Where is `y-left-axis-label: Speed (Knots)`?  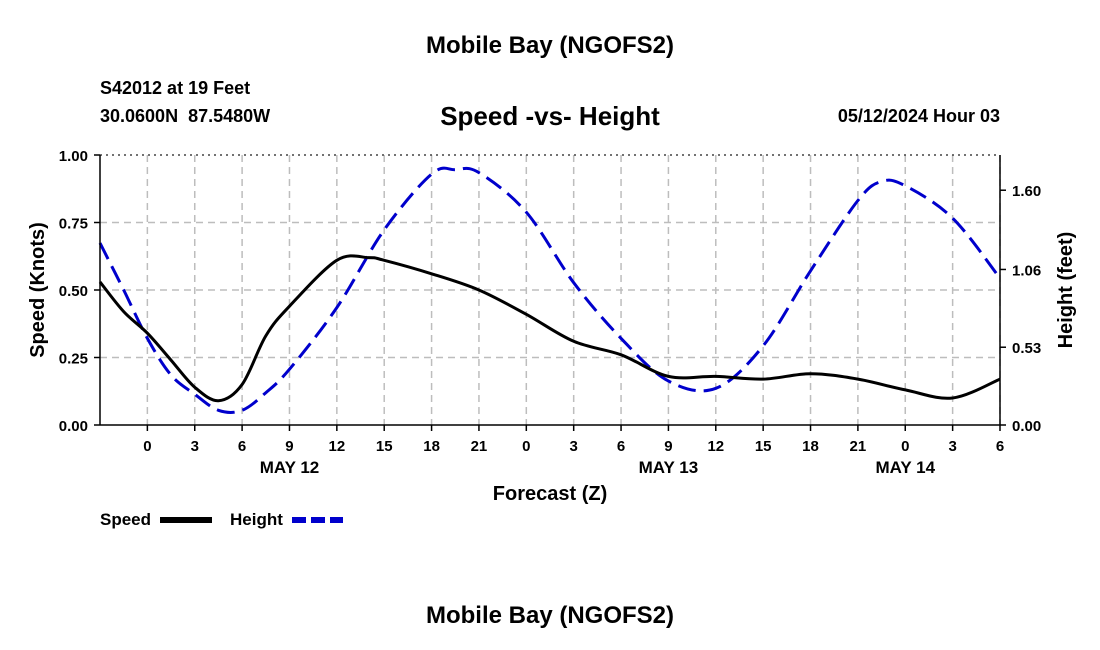
y-left-axis-label: Speed (Knots) is located at coordinates (38, 290).